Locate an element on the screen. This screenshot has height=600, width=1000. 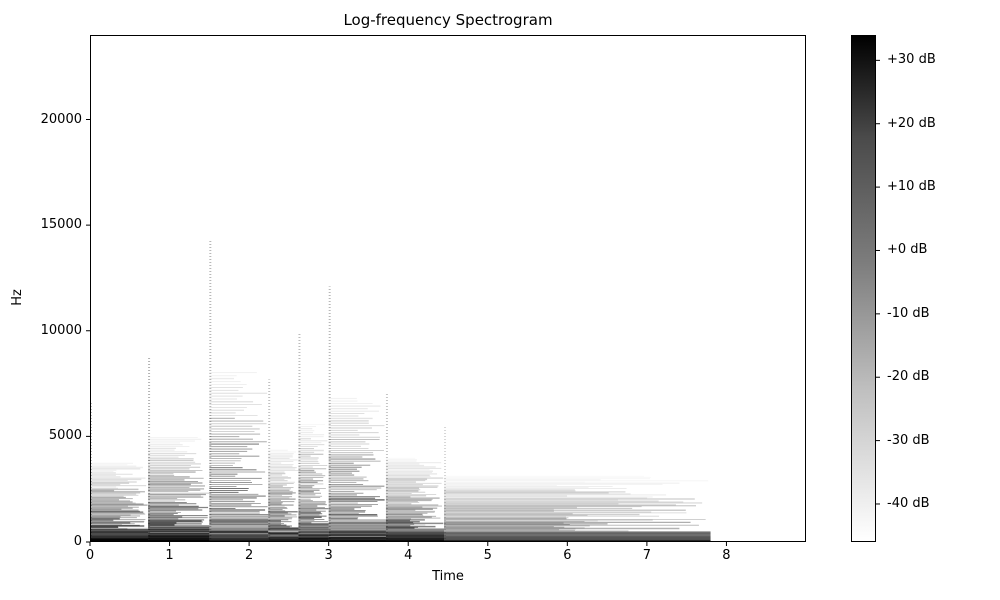
colorbar-label: -10 dB is located at coordinates (908, 313).